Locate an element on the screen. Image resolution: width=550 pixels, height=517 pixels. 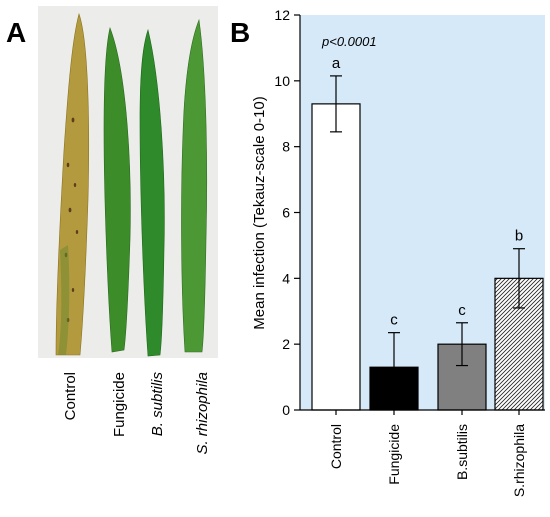
y-ticks: 0 2 4 6 8 10 12 is located at coordinates (287, 212).